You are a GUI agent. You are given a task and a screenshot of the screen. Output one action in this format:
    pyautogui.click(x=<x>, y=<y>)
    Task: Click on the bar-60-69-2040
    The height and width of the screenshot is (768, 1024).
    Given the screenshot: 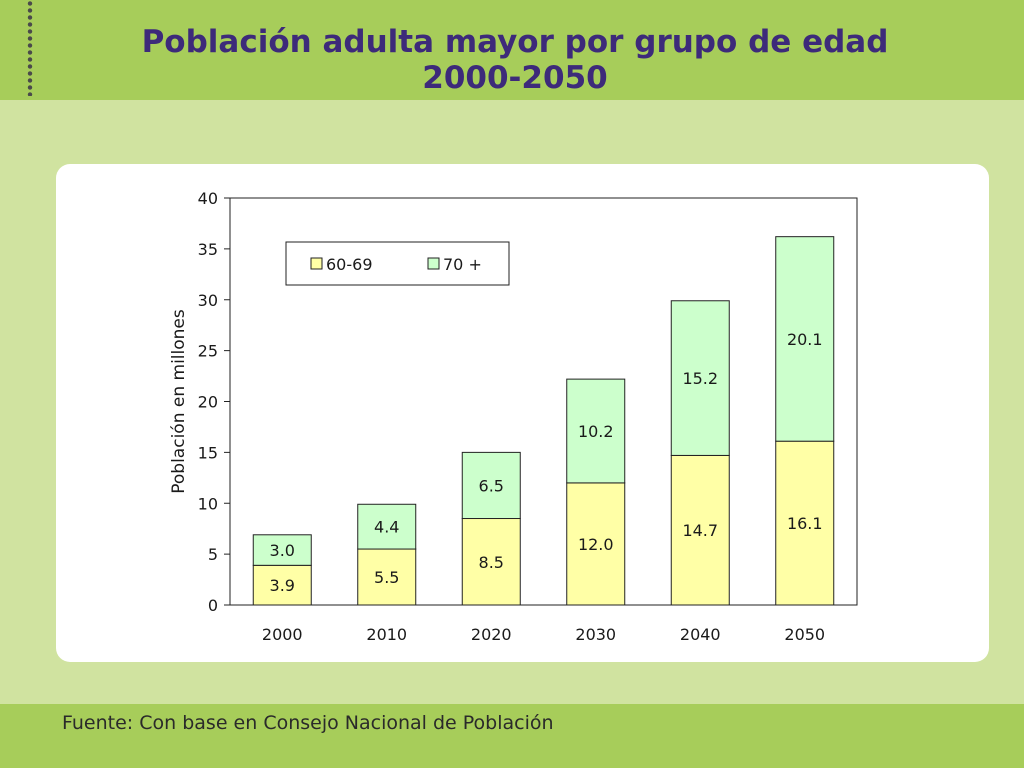 What is the action you would take?
    pyautogui.click(x=700, y=530)
    